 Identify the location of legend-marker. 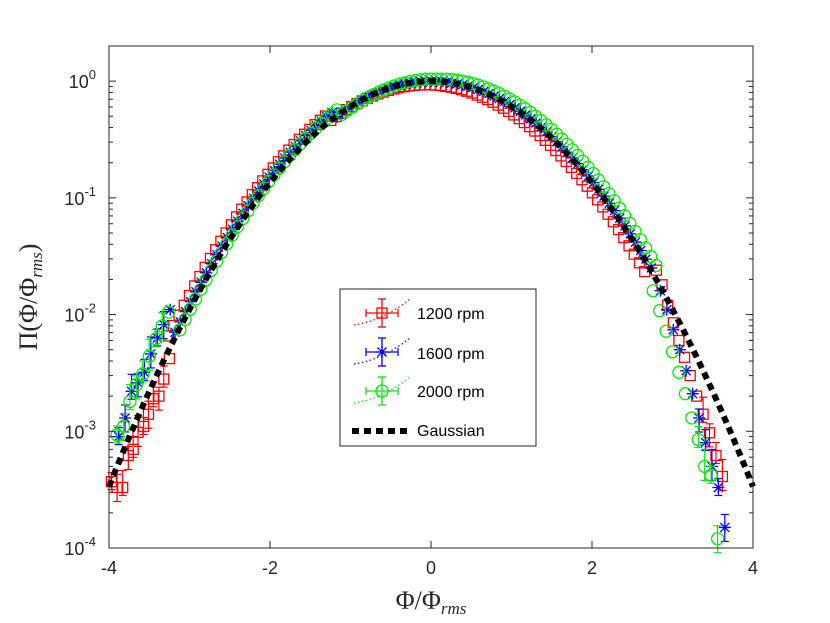
(382, 313).